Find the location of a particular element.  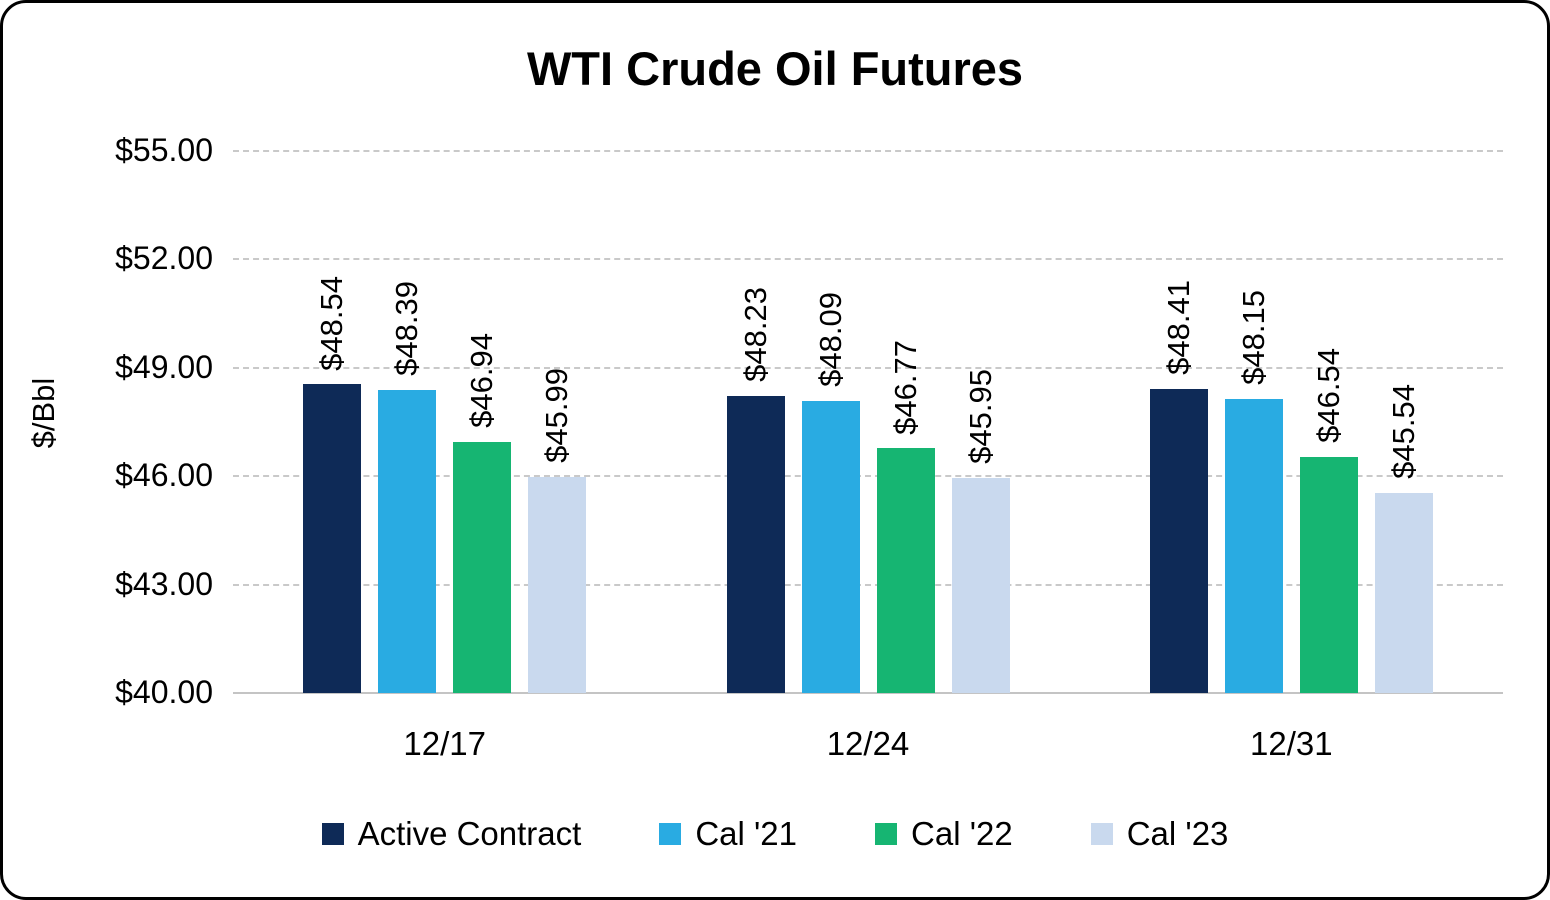

legend-item: Cal '22 is located at coordinates (944, 834).